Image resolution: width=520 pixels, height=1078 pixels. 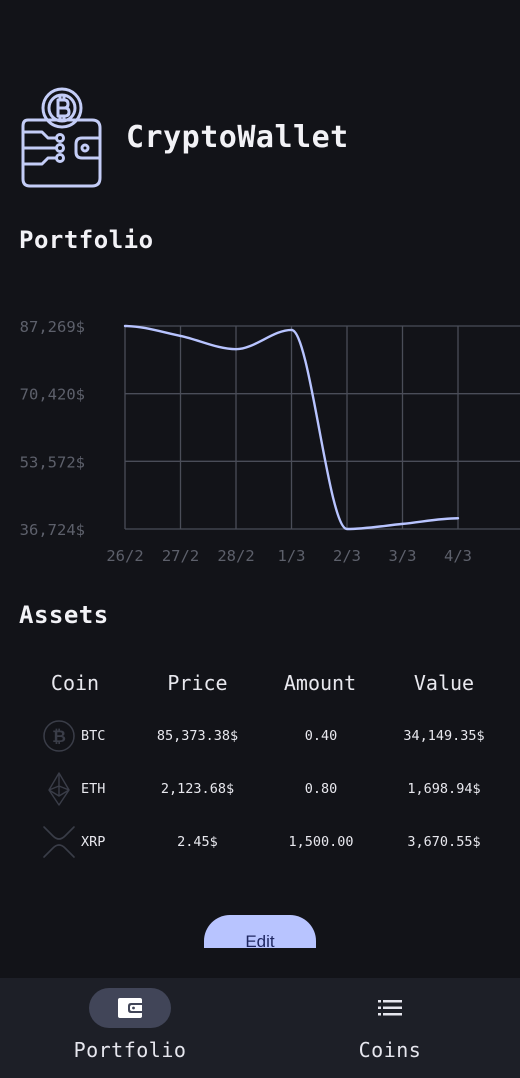 I want to click on asset-amount: 0.40, so click(x=321, y=735).